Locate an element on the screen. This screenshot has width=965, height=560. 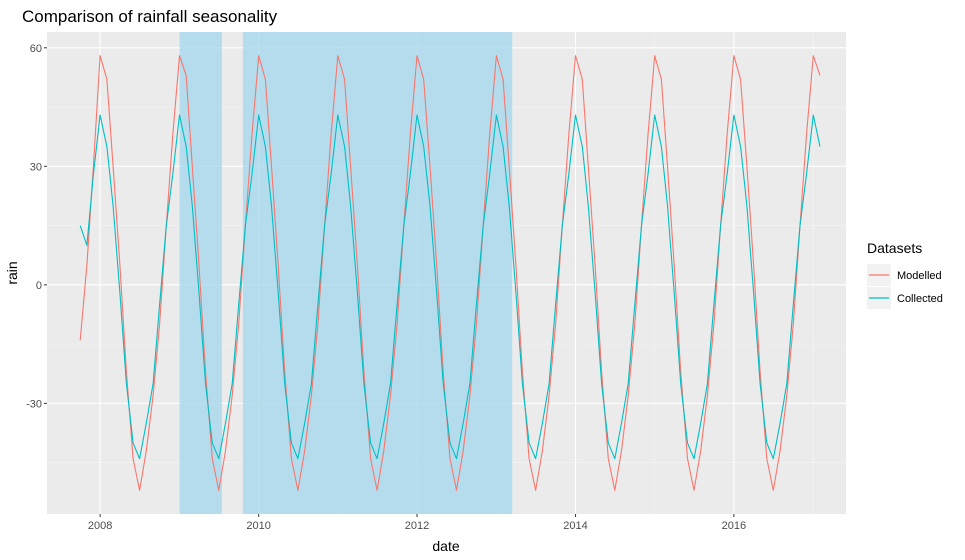
chart-title: Comparison of rainfall seasonality is located at coordinates (150, 16).